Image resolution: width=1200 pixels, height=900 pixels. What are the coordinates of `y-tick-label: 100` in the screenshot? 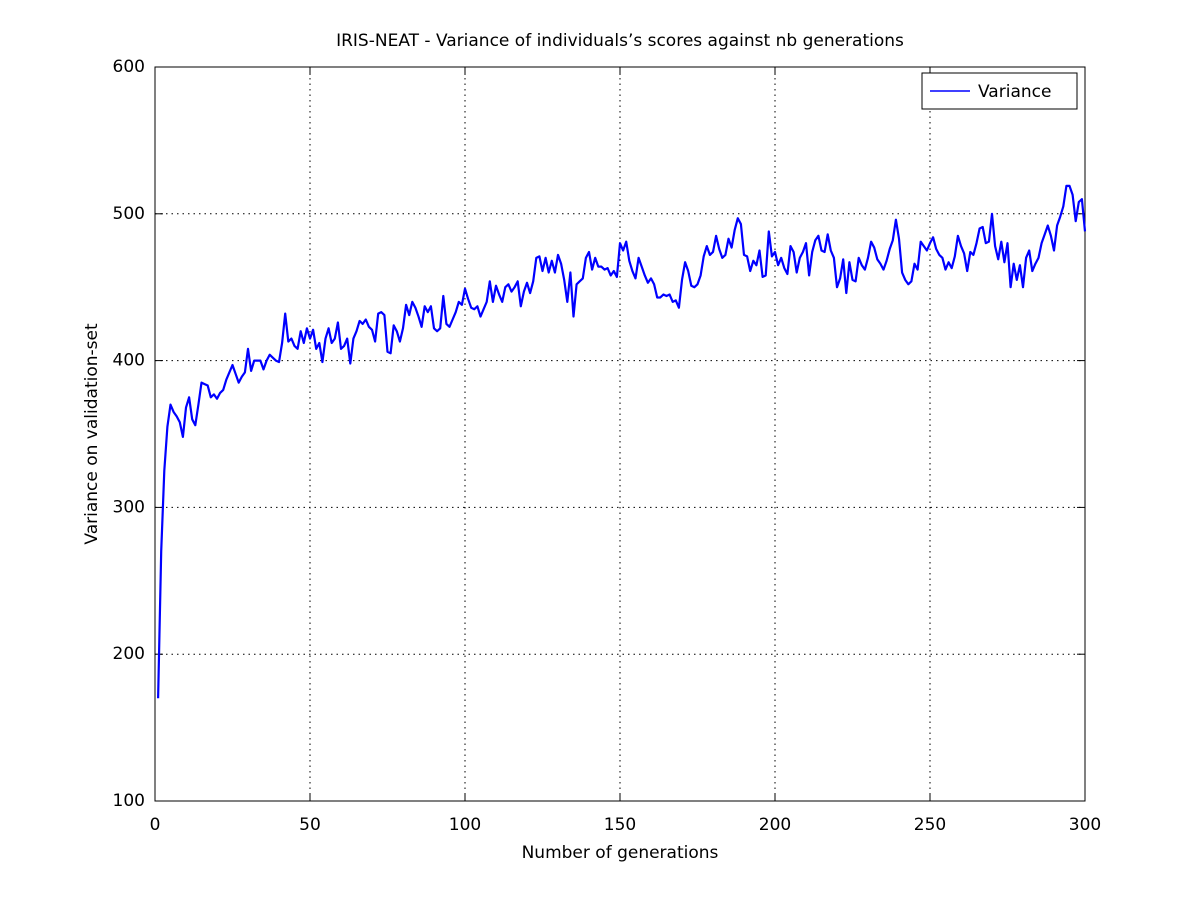 It's located at (129, 801).